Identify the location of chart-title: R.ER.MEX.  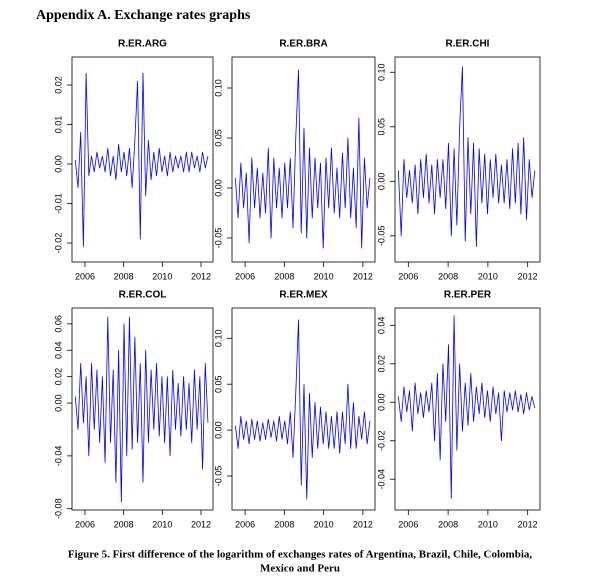
(303, 295).